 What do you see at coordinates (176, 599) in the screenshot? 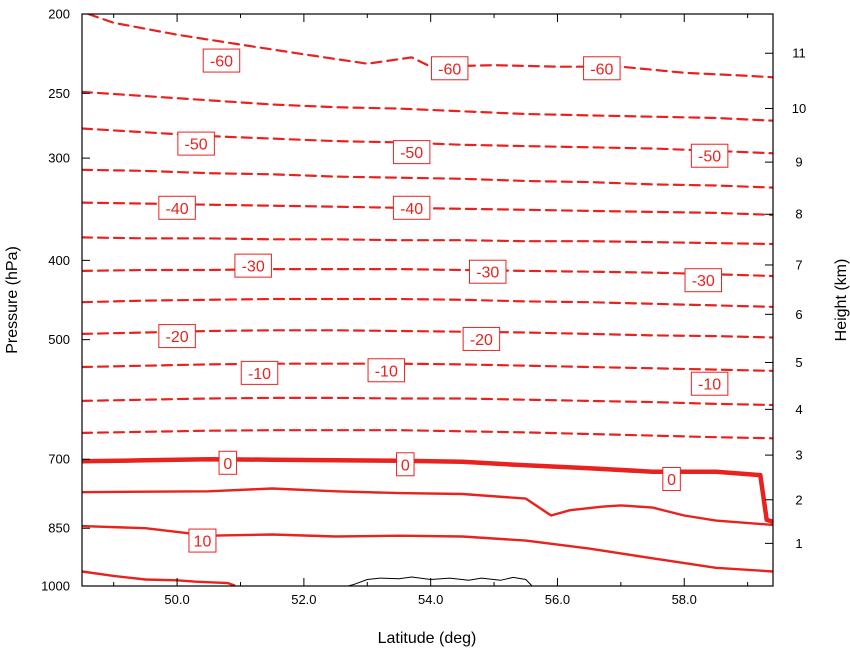
I see `x-tick-label: 50.0` at bounding box center [176, 599].